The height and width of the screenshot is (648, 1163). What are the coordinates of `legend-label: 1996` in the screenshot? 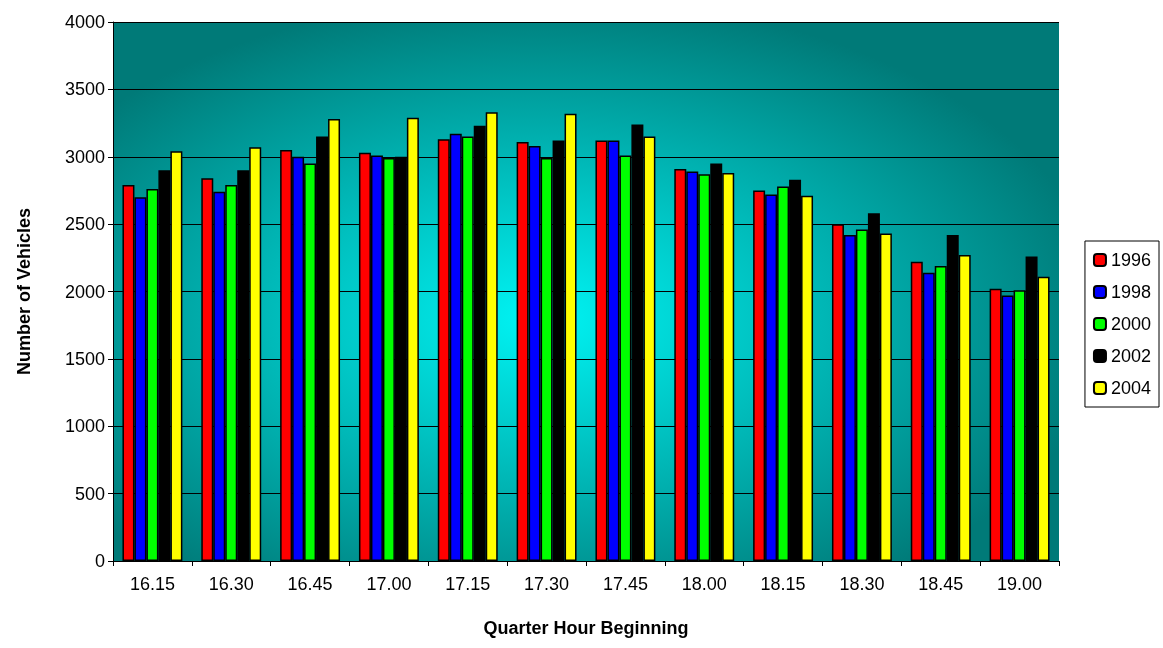 It's located at (1130, 260).